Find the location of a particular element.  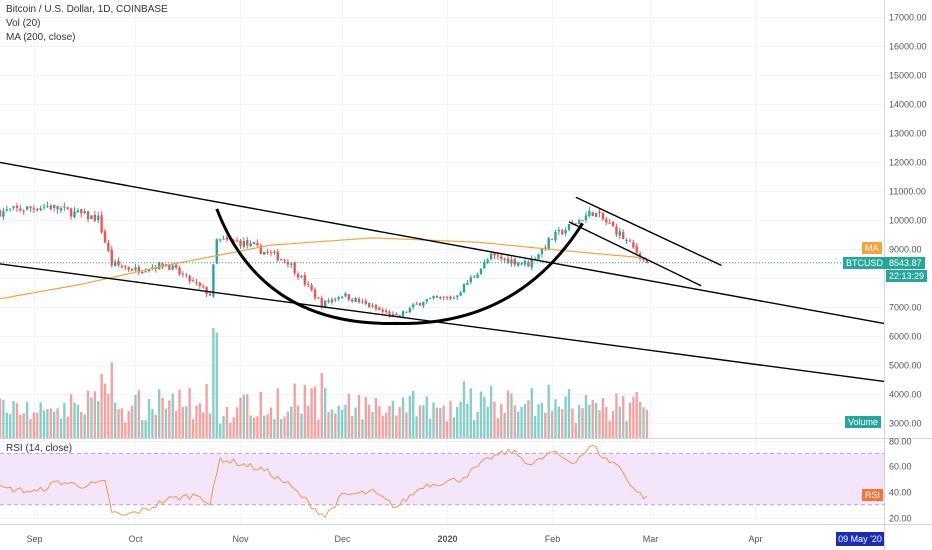

trendline-flag-lower is located at coordinates (635, 254).